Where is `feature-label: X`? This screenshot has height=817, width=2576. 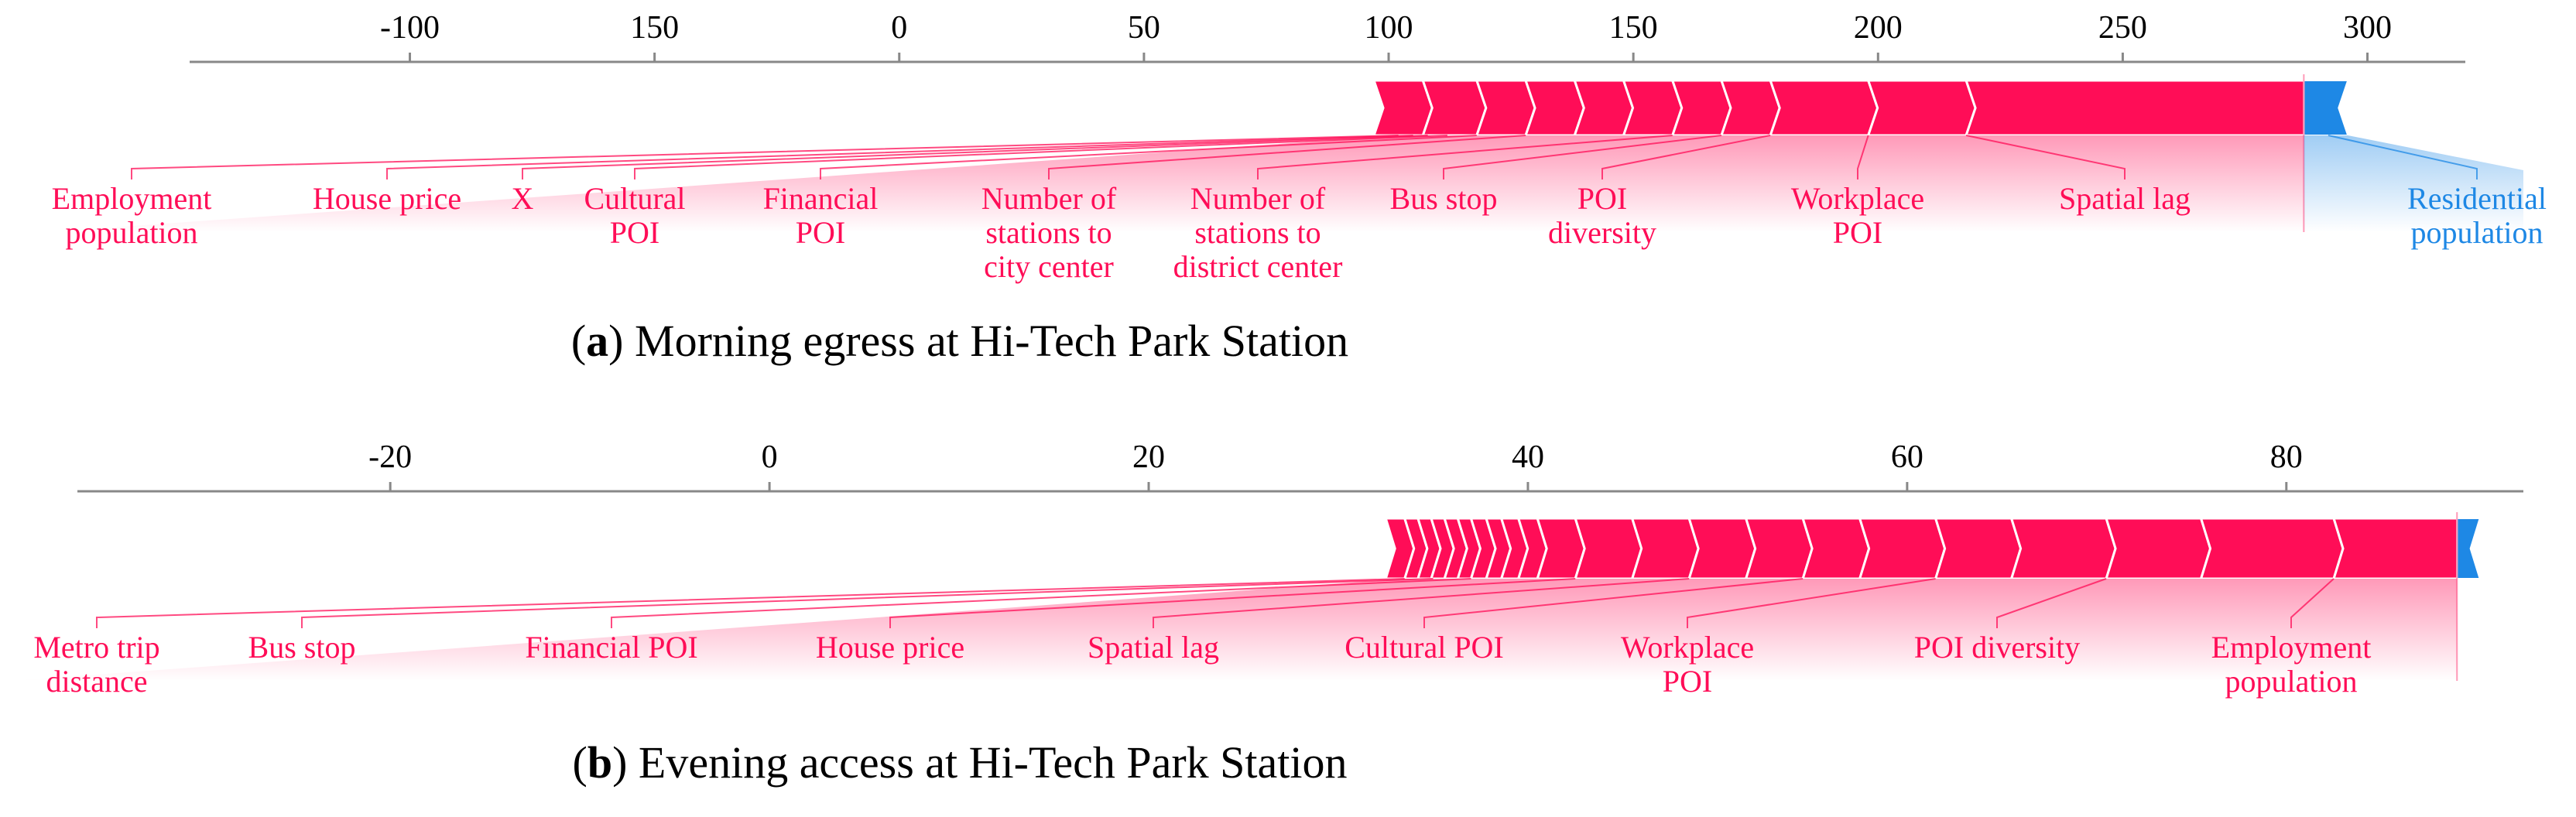 feature-label: X is located at coordinates (523, 199).